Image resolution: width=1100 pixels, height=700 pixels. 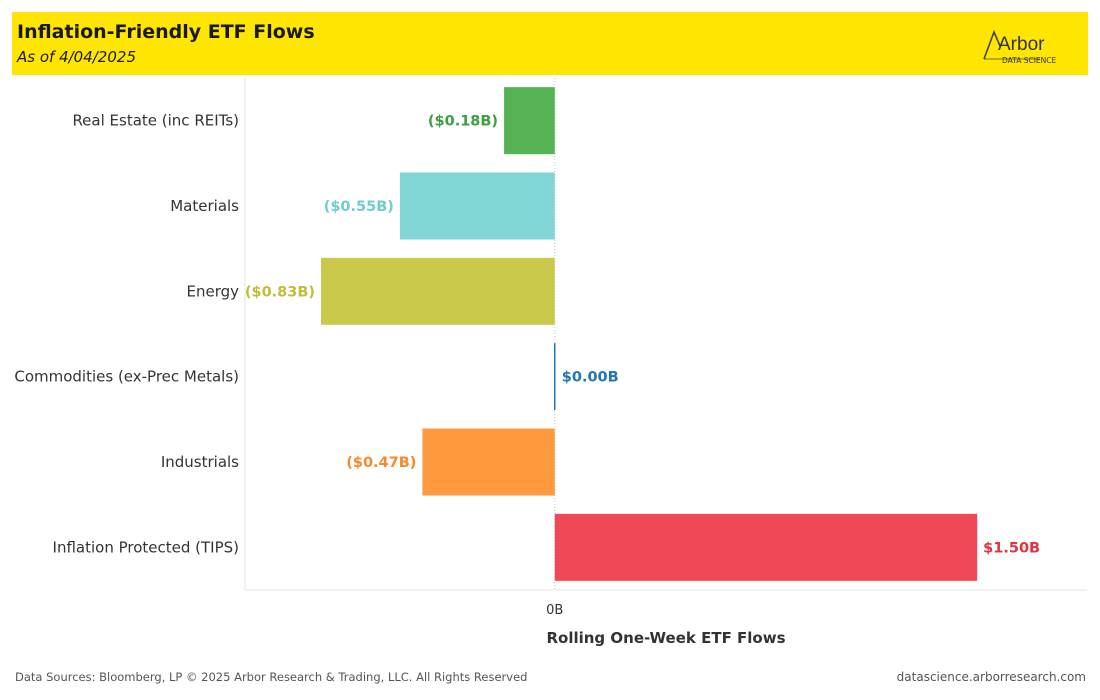 I want to click on x-axis-title: Rolling One-Week ETF Flows, so click(x=665, y=638).